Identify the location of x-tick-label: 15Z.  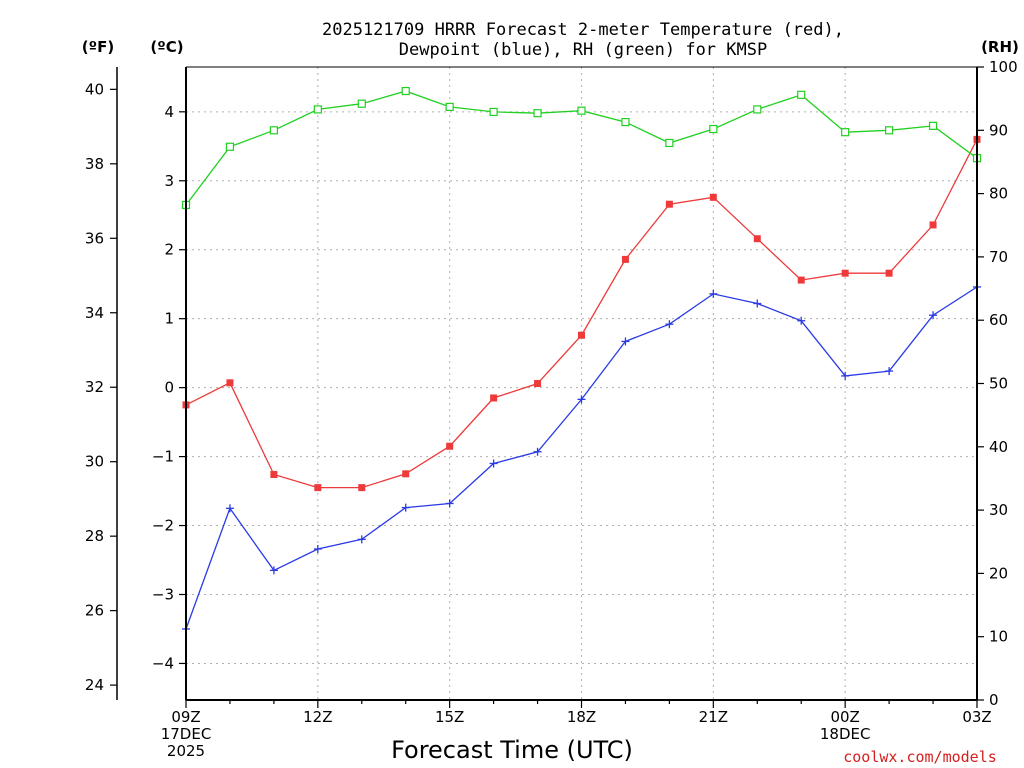
(449, 717).